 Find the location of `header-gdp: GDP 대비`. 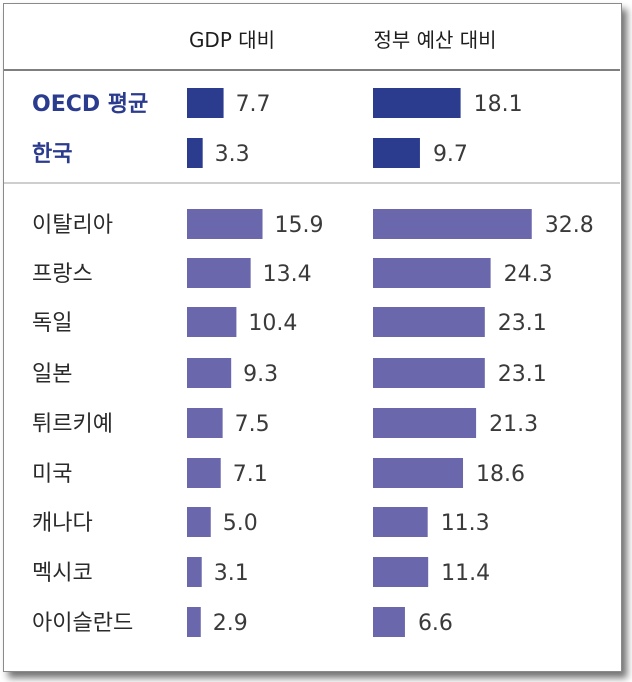

header-gdp: GDP 대비 is located at coordinates (232, 40).